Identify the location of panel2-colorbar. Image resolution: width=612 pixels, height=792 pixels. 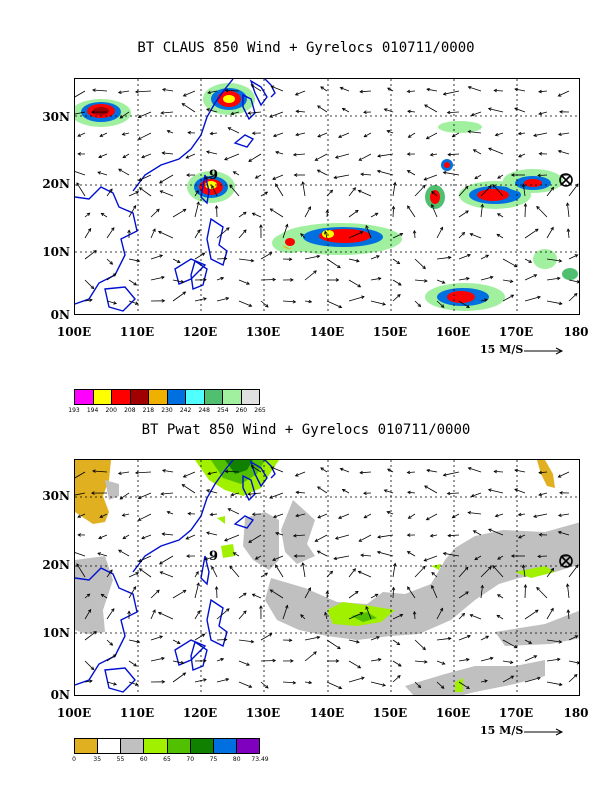
(167, 746).